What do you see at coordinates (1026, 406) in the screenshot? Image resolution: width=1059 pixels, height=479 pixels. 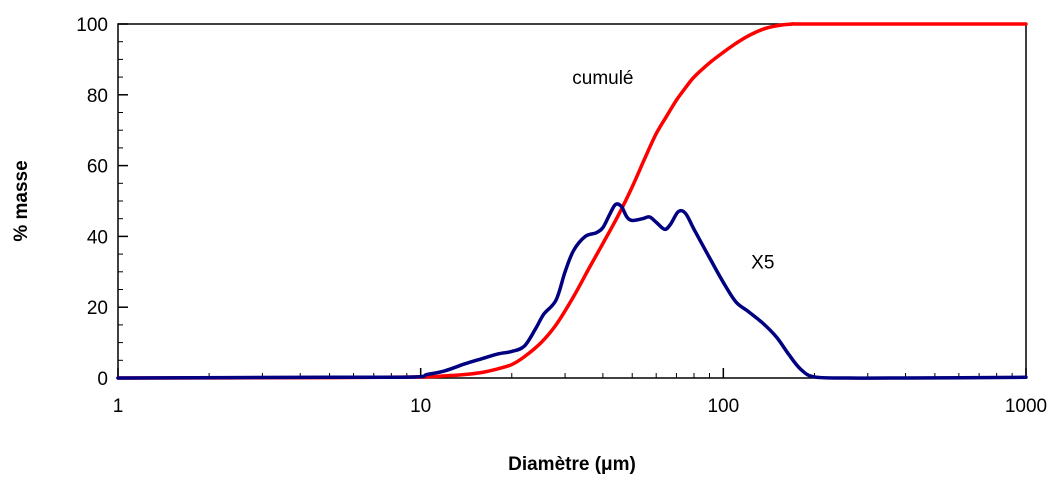 I see `x-tick-label: 1000` at bounding box center [1026, 406].